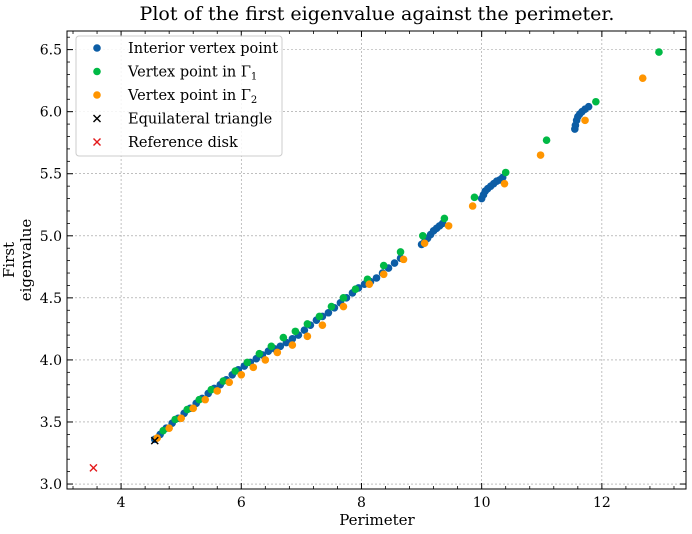 This screenshot has height=534, width=692. What do you see at coordinates (51, 51) in the screenshot?
I see `y-tick-label: 6.5` at bounding box center [51, 51].